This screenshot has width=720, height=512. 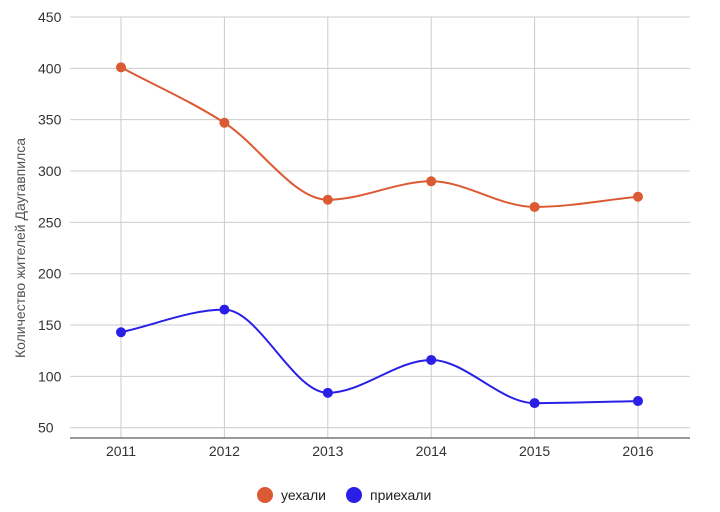 What do you see at coordinates (50, 68) in the screenshot?
I see `y-tick-label: 400` at bounding box center [50, 68].